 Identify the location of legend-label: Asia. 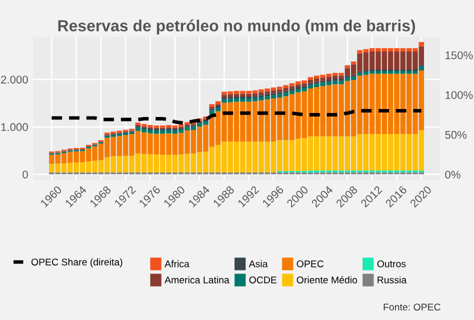
(258, 264).